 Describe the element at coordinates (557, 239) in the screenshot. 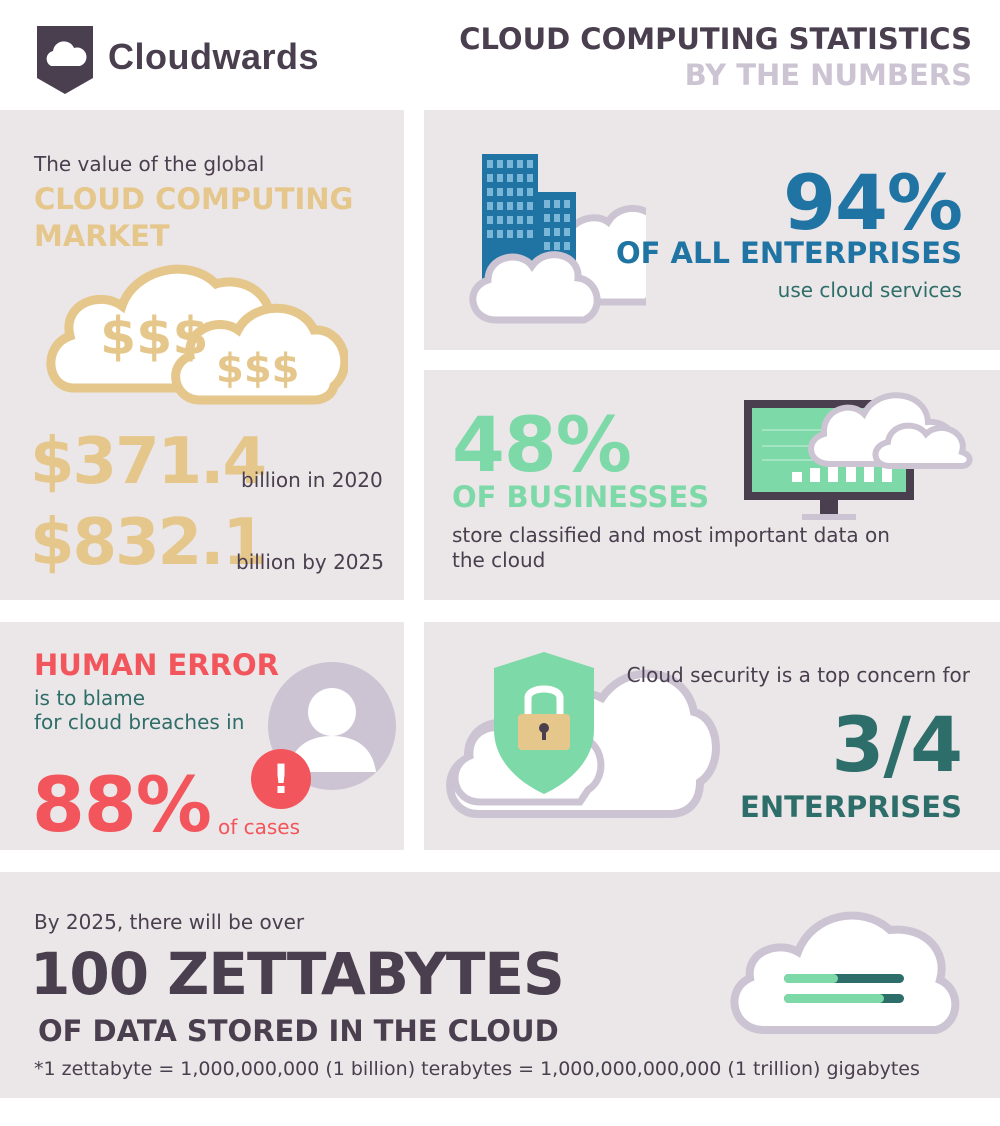

I see `office-building-cloud-icon` at that location.